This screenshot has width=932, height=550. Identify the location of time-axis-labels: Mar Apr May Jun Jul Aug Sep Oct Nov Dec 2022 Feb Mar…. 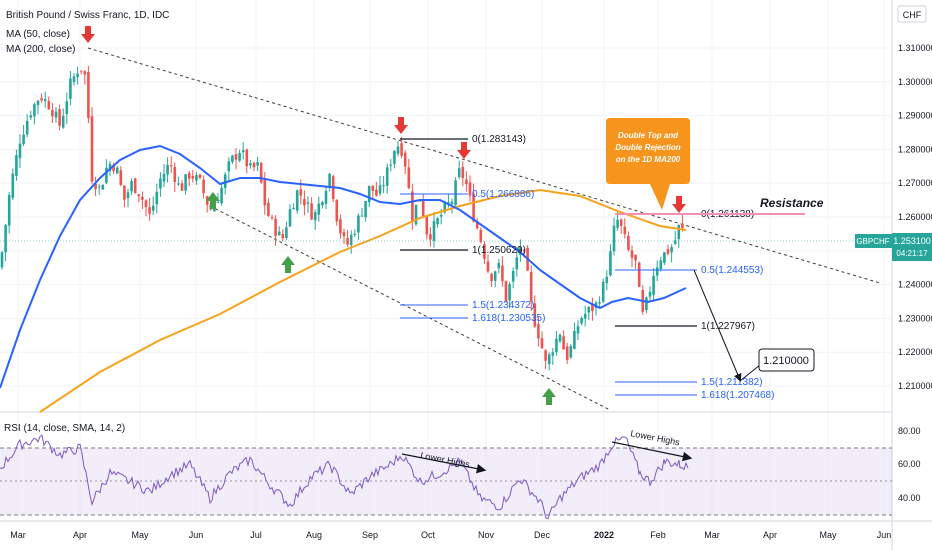
(450, 535).